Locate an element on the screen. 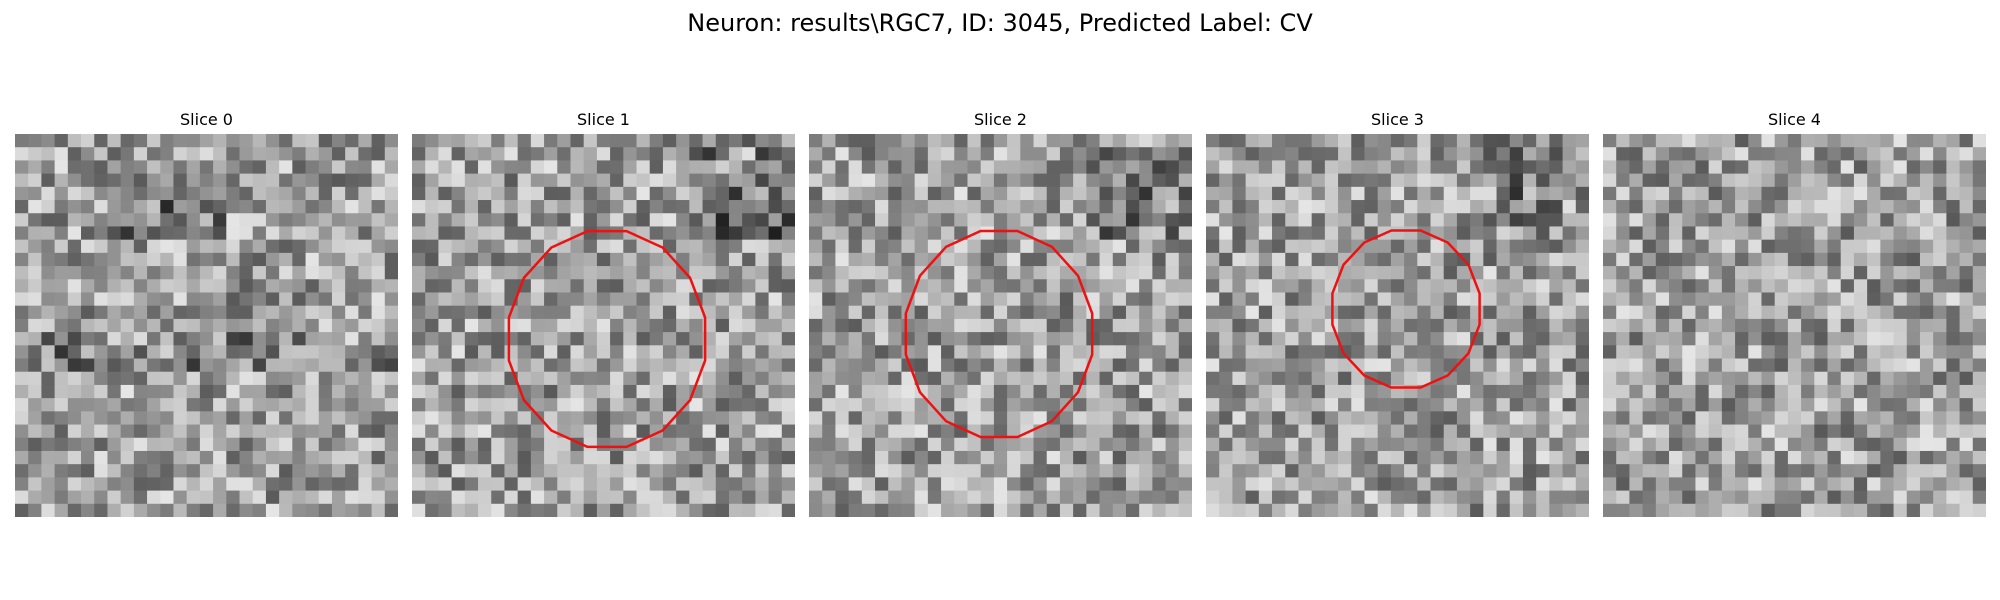 This screenshot has width=2000, height=600. slice-panel-0: Slice 0 is located at coordinates (206, 315).